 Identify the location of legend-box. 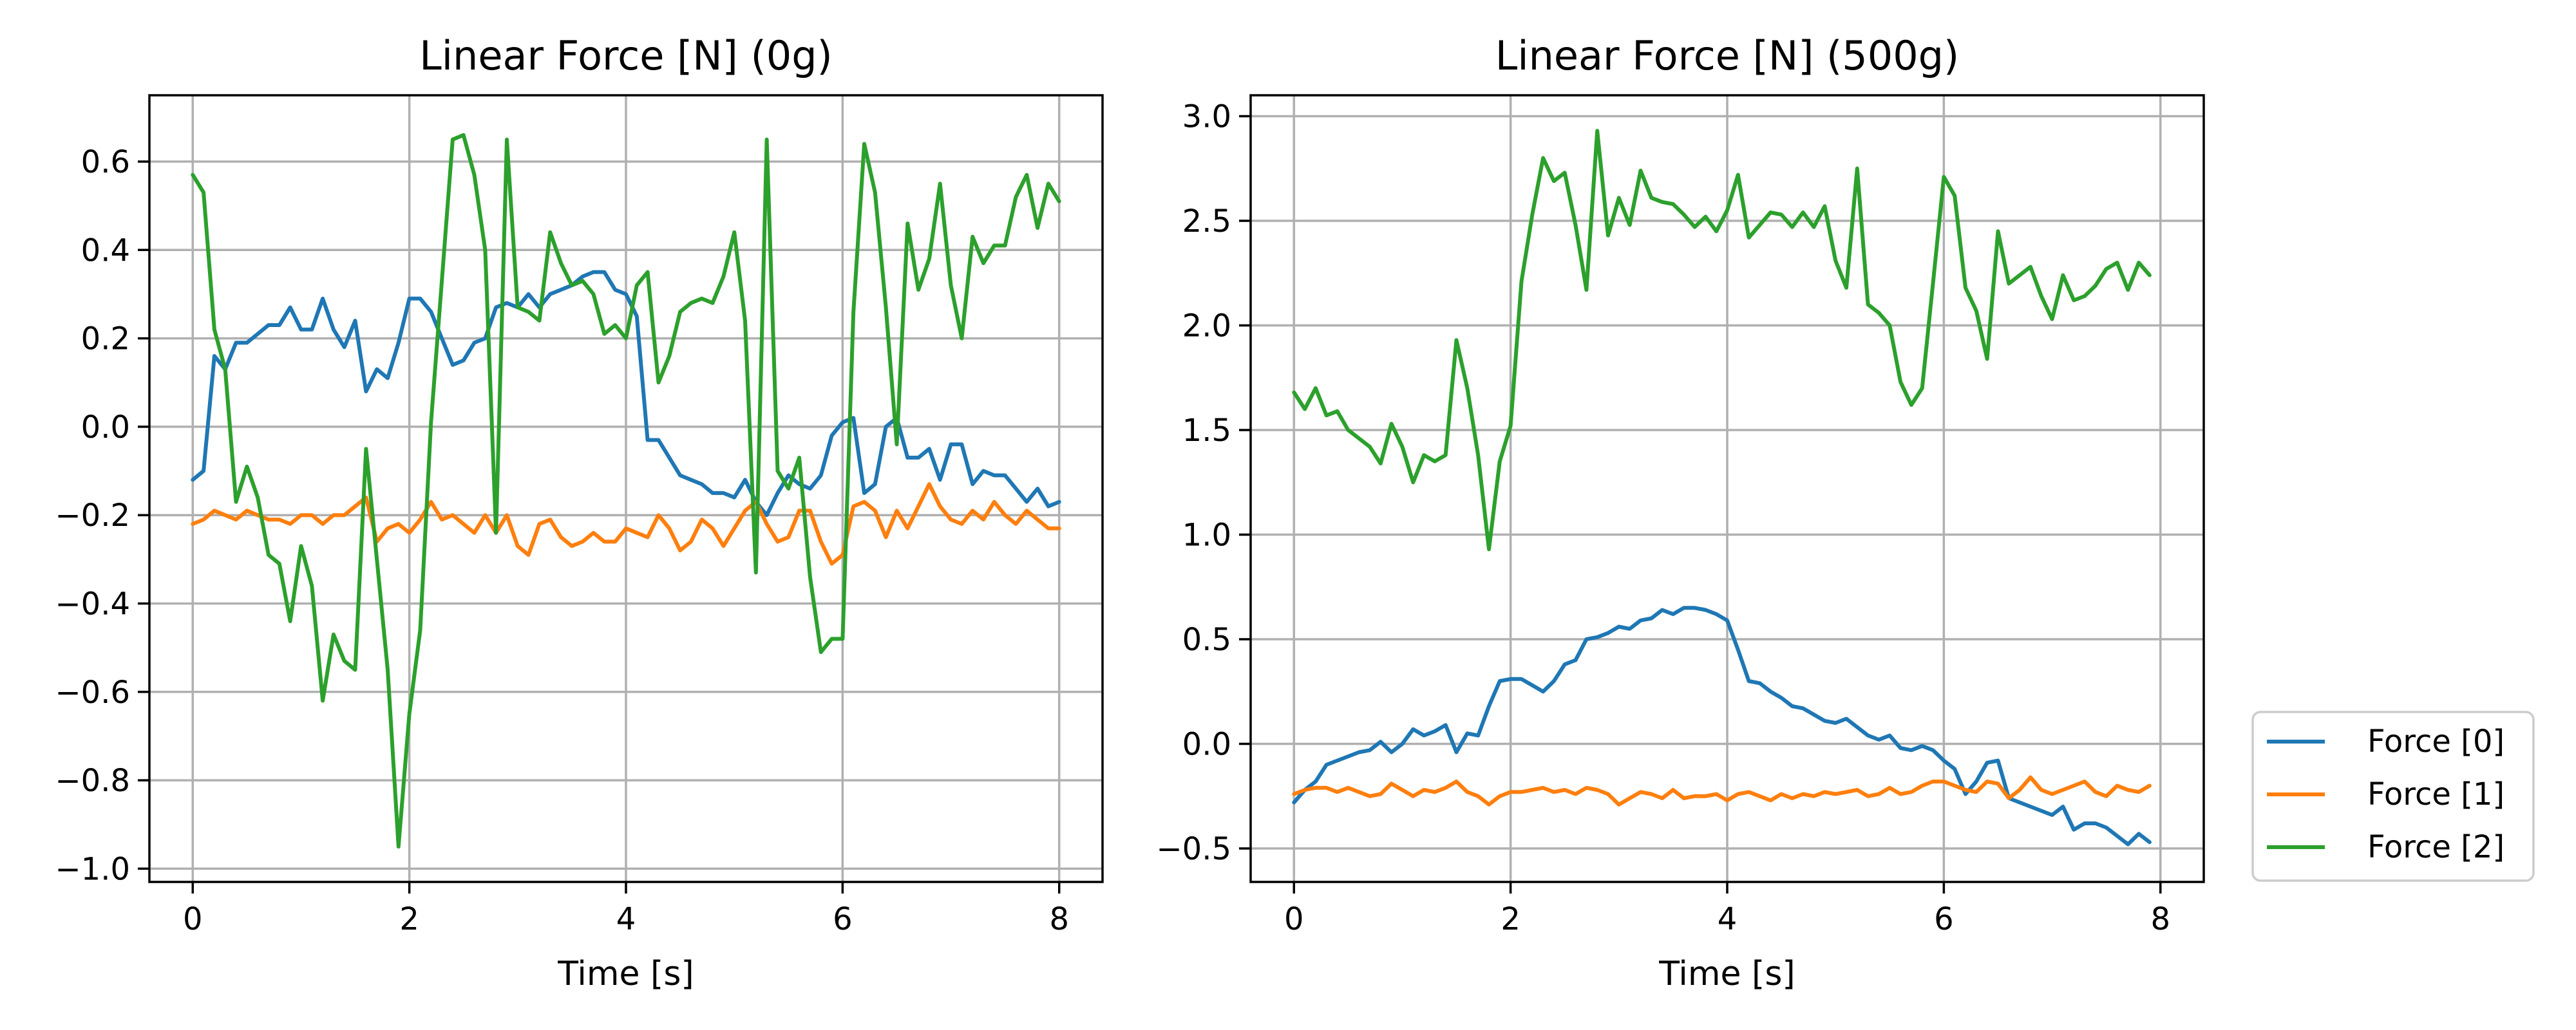
(2393, 796).